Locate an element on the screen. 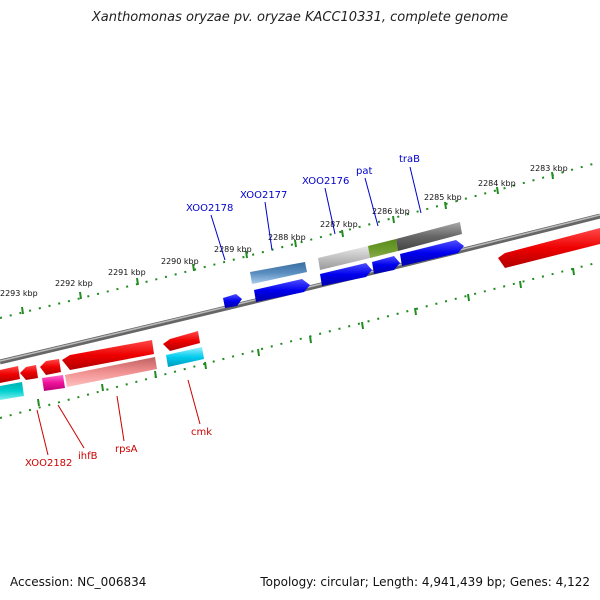 Image resolution: width=600 pixels, height=600 pixels. forward-strand-genes is located at coordinates (343, 265).